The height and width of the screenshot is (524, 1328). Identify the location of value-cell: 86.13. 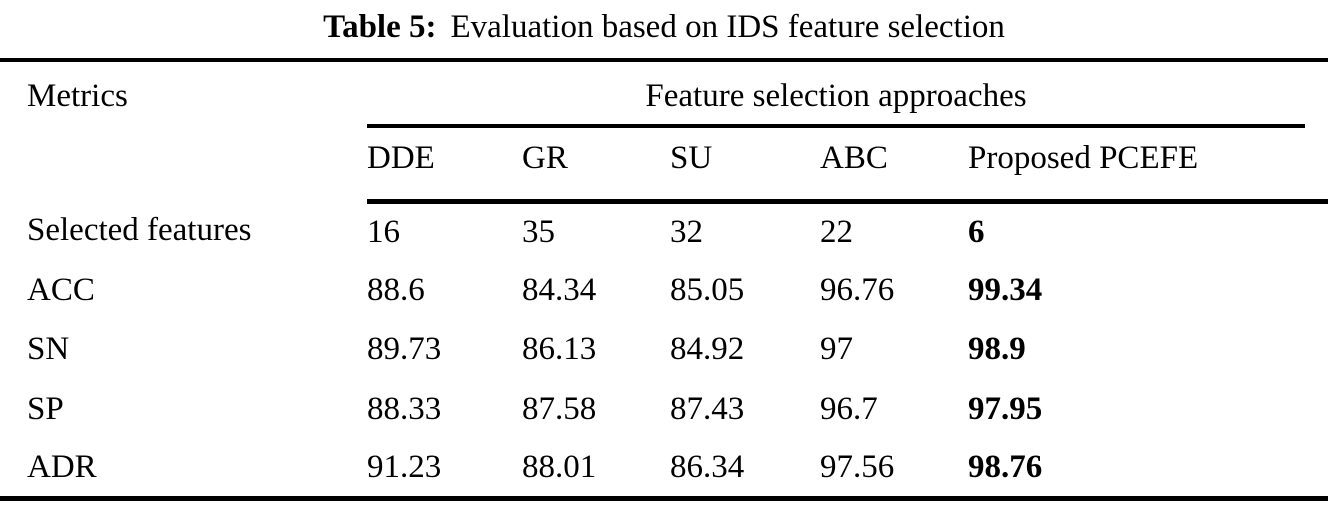
(559, 349).